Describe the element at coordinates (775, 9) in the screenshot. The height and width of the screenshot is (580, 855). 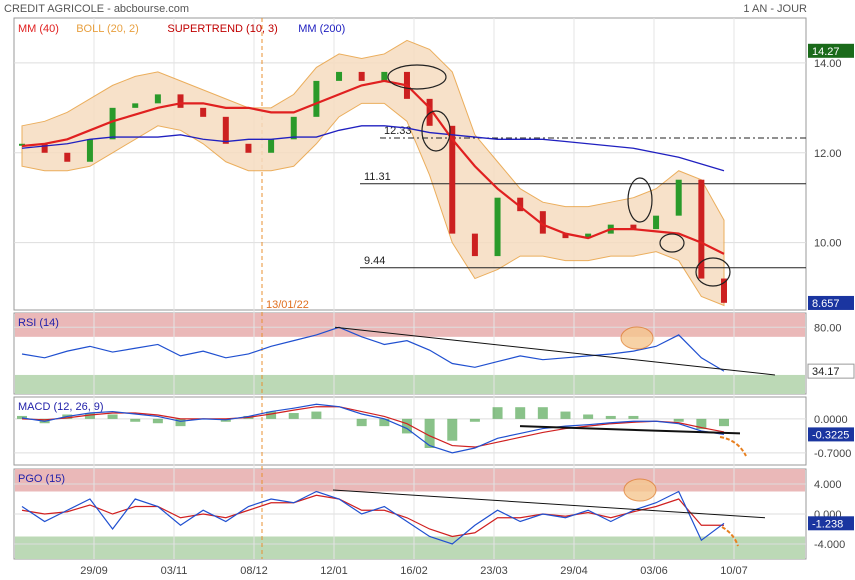
I see `chart-period: 1 AN - JOUR` at that location.